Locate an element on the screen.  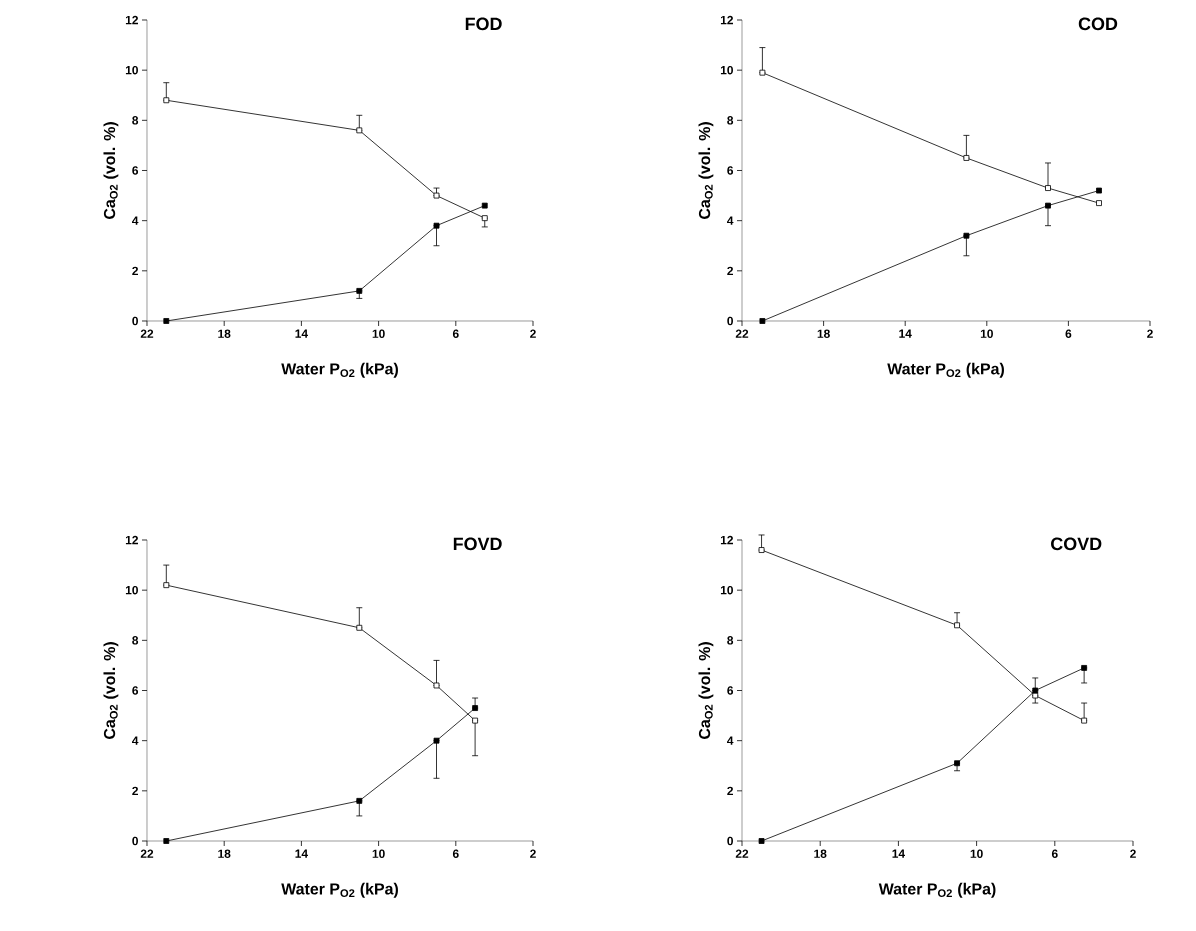
chart-title: COD is located at coordinates (1098, 24).